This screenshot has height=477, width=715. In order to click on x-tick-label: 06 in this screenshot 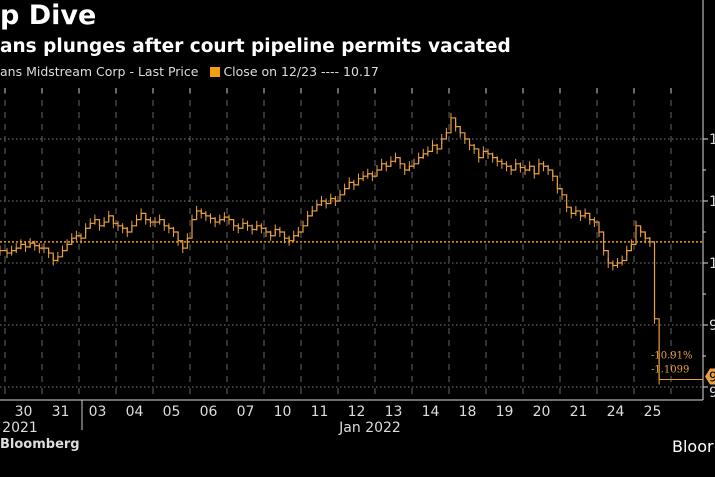, I will do `click(209, 412)`.